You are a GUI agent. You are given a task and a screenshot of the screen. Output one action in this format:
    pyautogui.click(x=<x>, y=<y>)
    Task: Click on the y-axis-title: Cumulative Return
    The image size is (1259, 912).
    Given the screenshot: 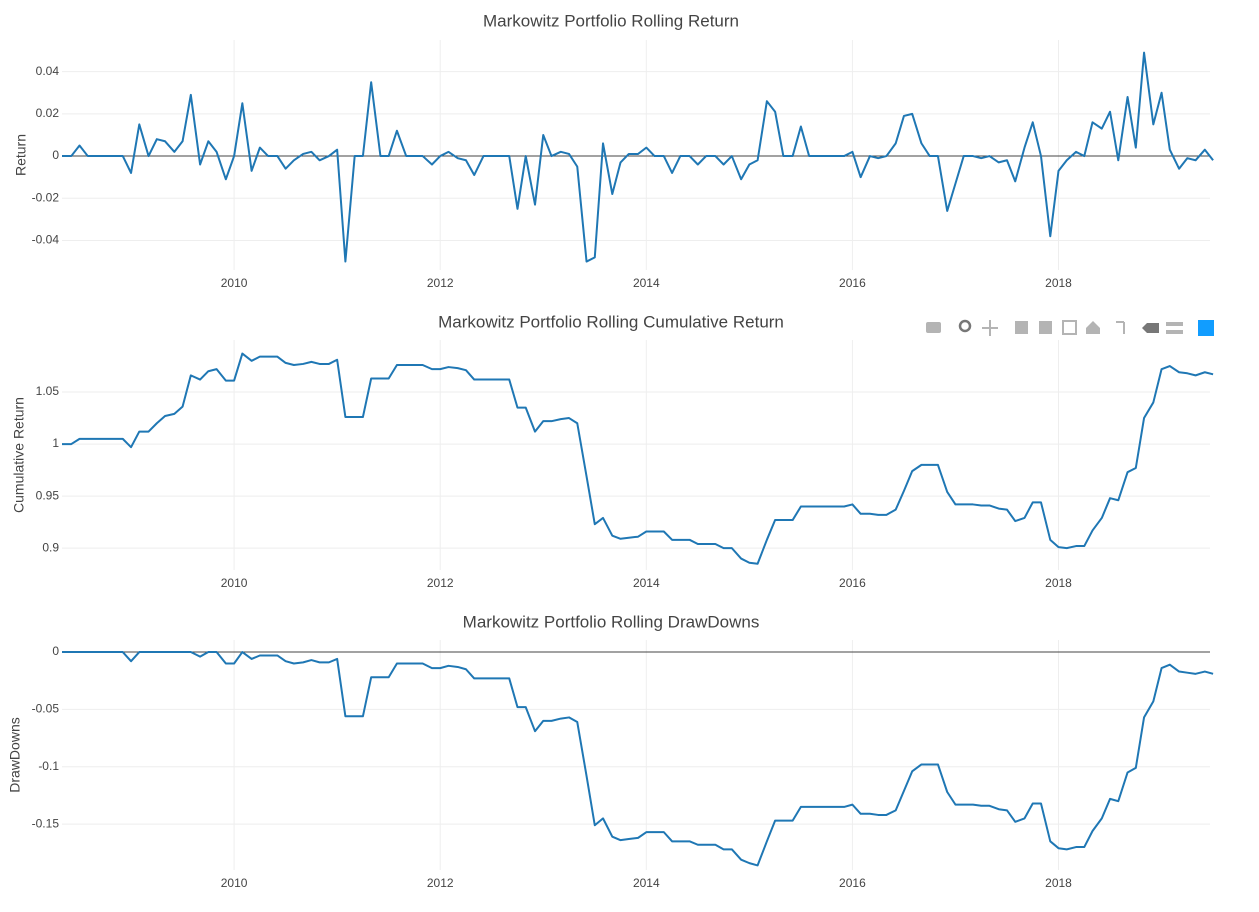 What is the action you would take?
    pyautogui.click(x=19, y=455)
    